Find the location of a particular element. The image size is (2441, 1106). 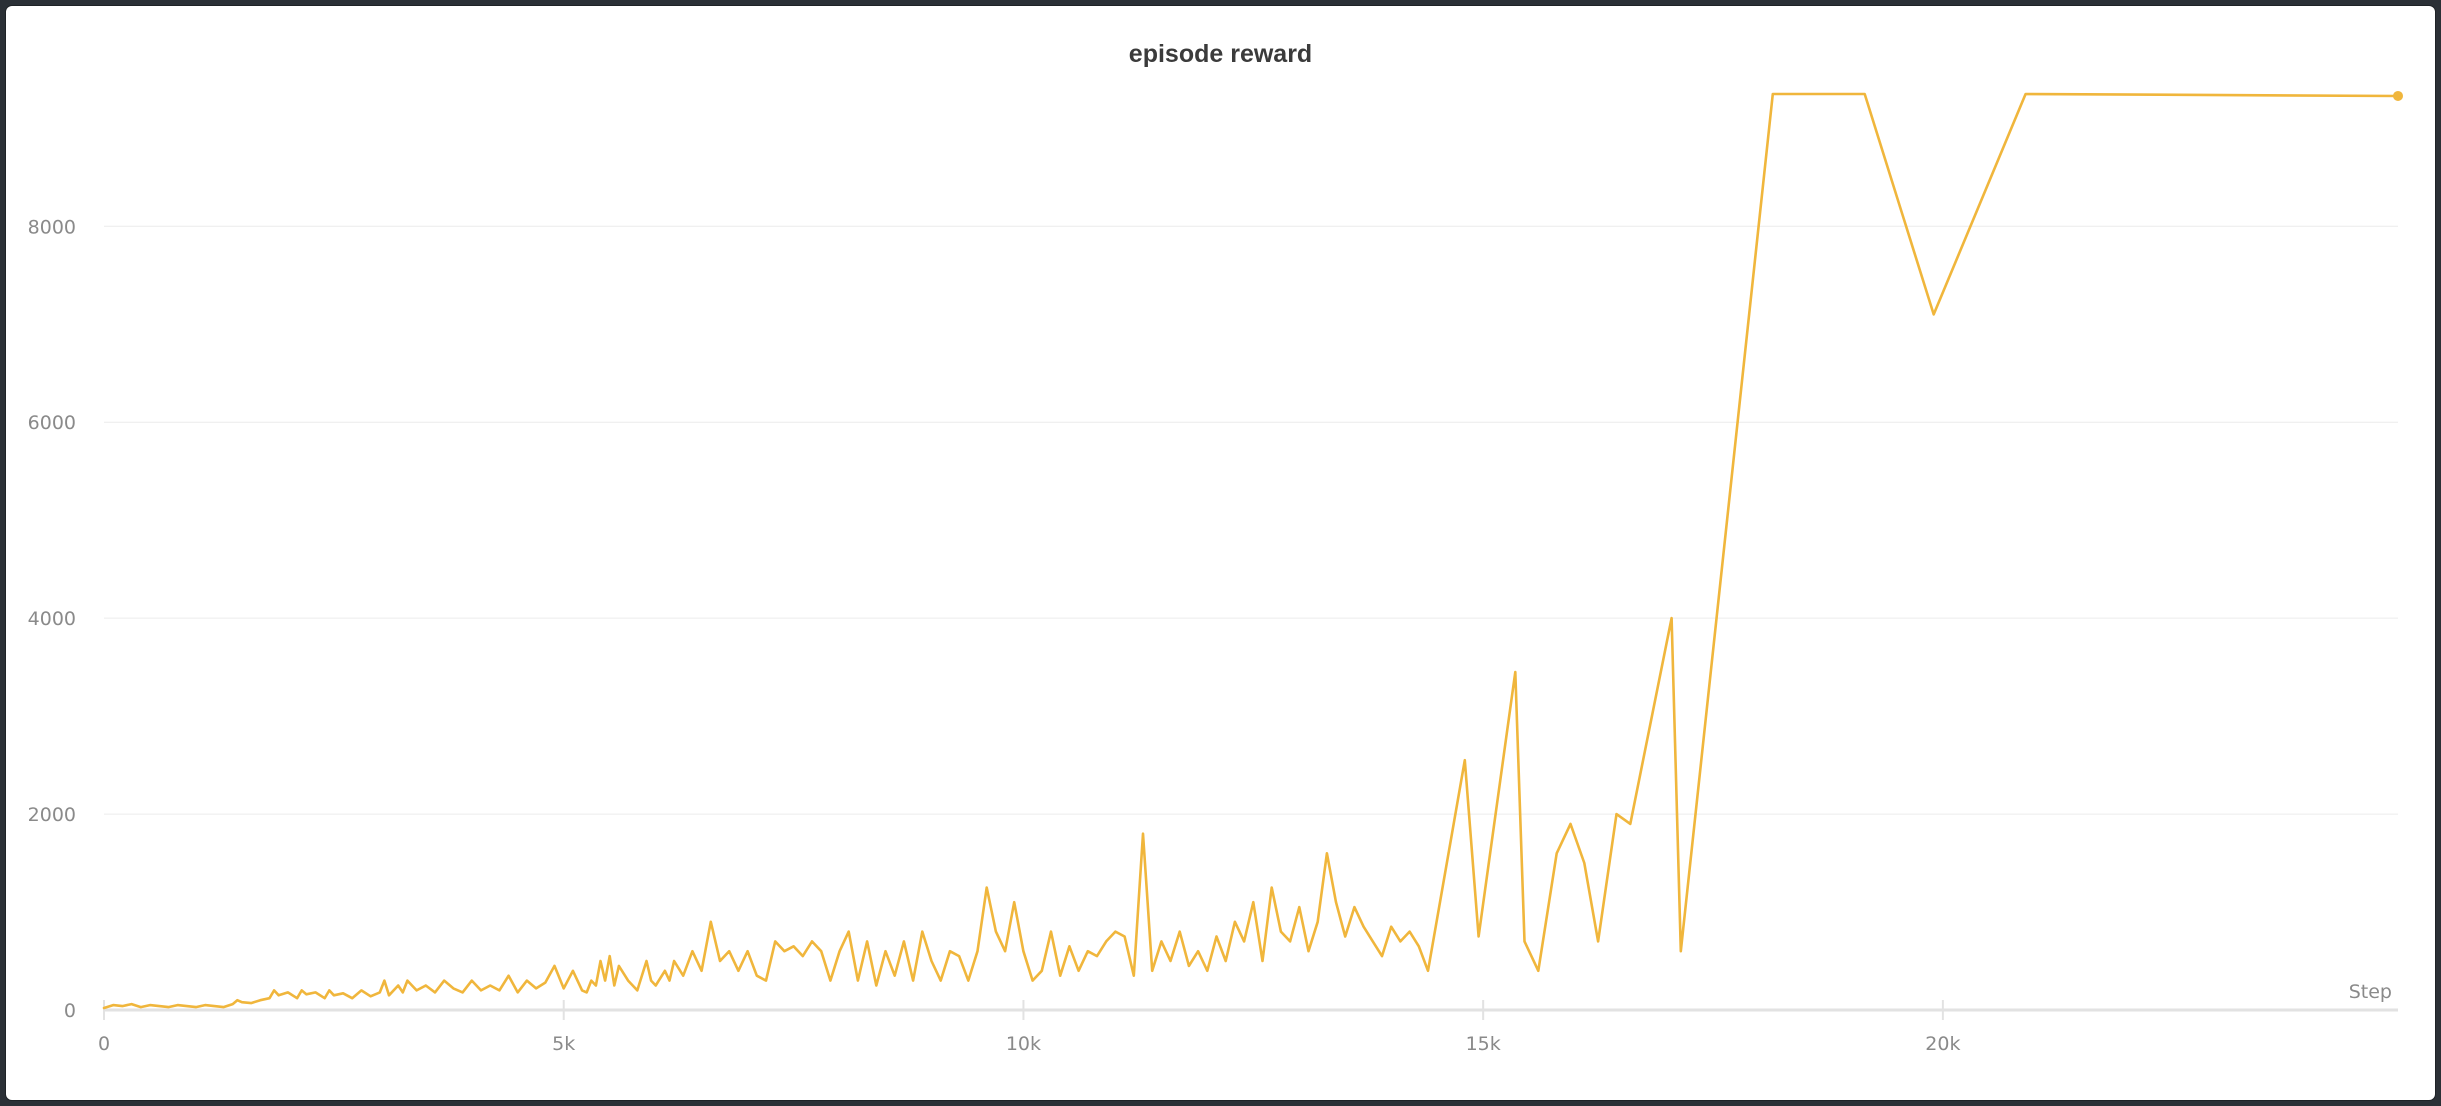

x-tick-label: 5k is located at coordinates (563, 1044).